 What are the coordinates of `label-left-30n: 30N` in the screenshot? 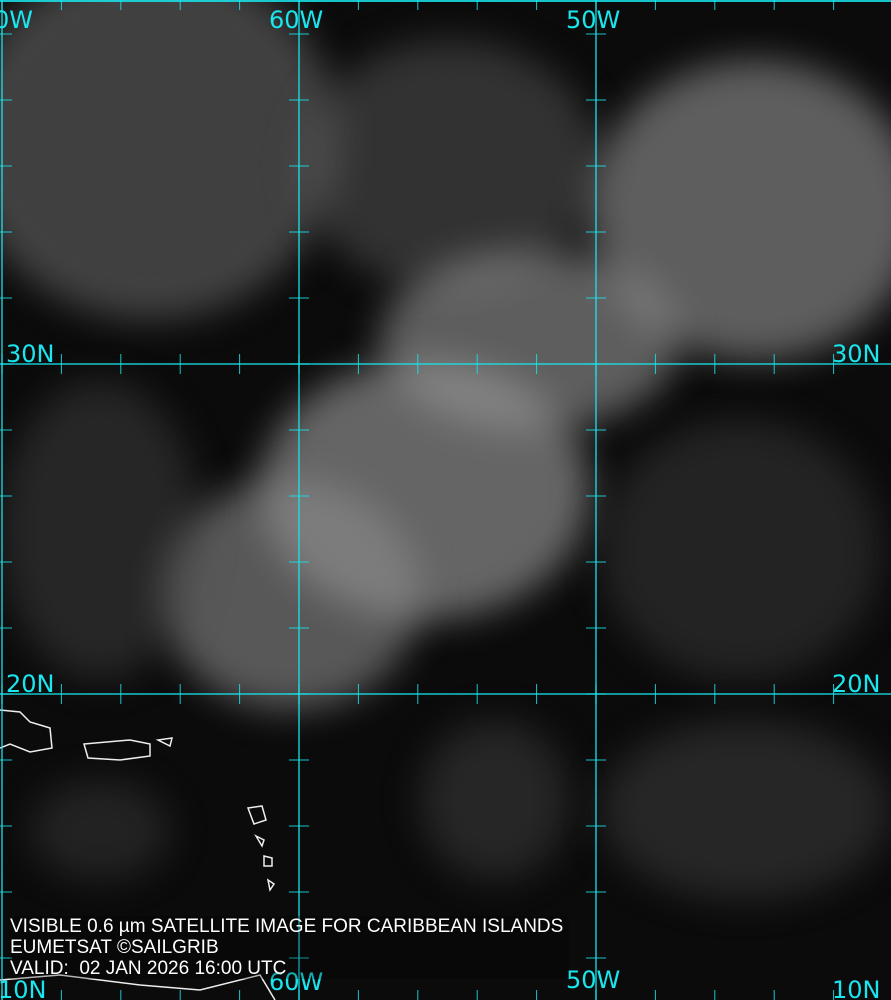 It's located at (30, 354).